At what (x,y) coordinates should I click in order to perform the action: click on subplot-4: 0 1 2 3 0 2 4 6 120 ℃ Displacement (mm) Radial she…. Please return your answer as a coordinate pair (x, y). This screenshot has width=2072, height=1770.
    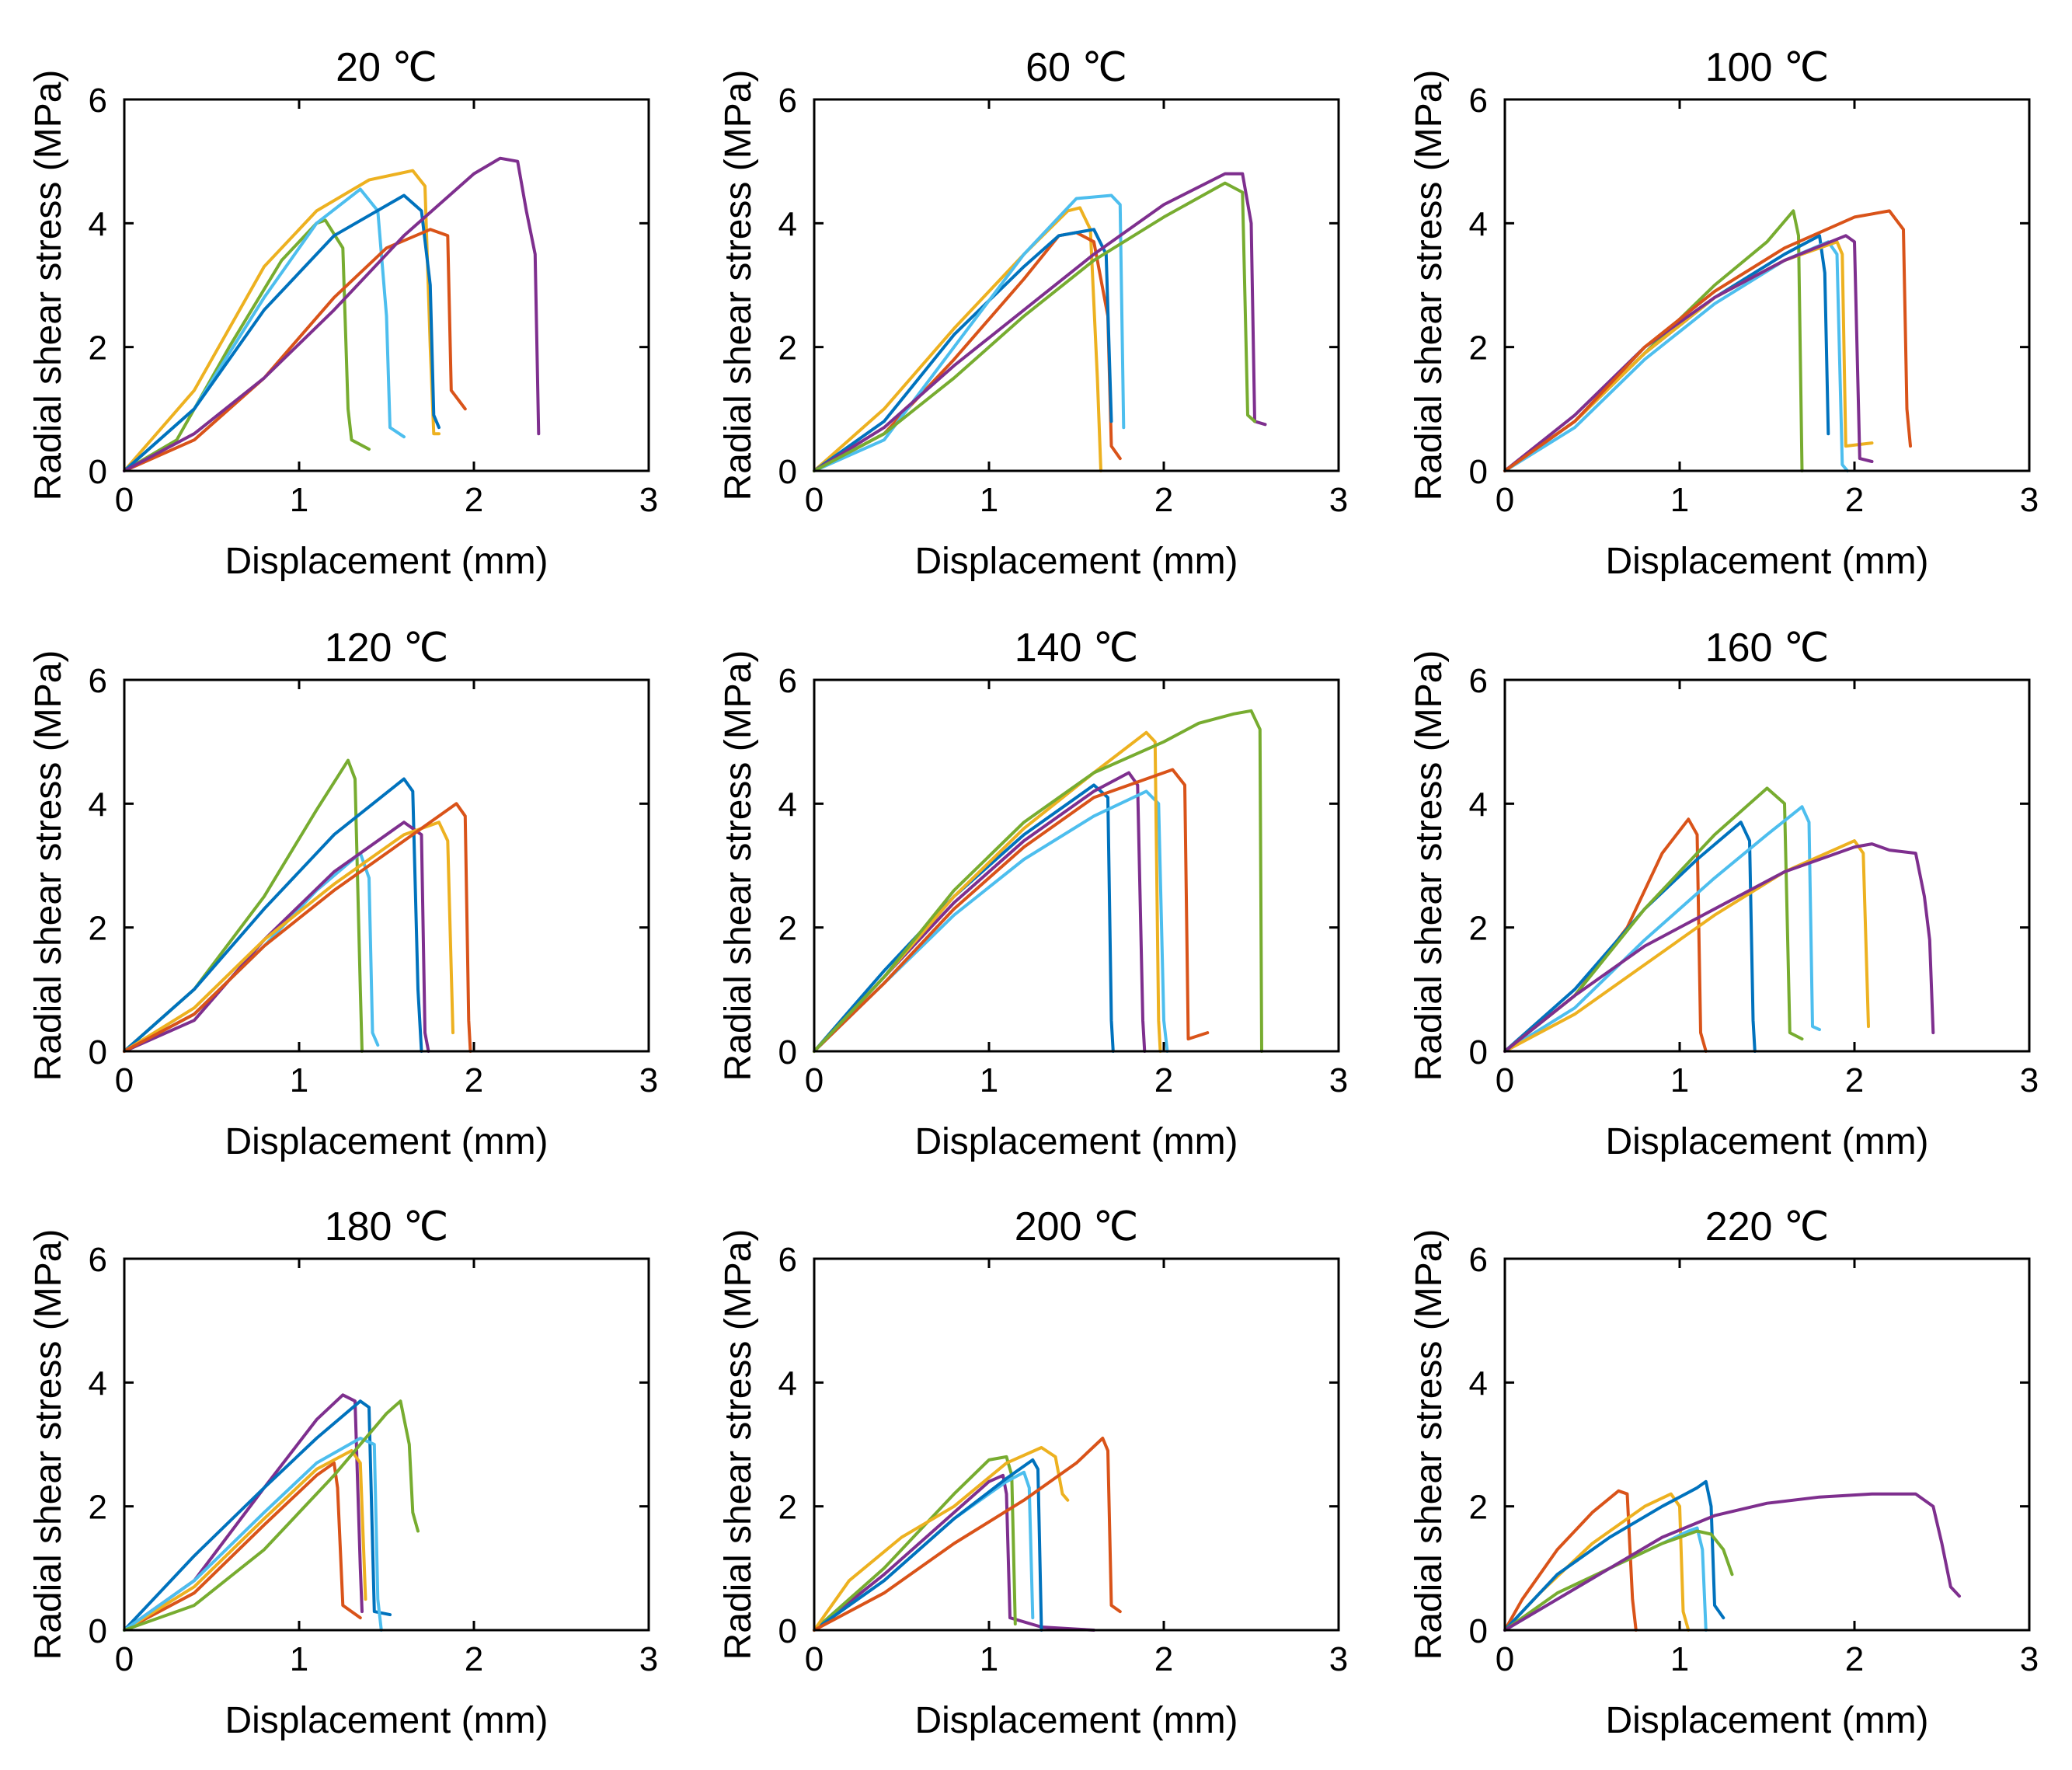
    Looking at the image, I should click on (343, 893).